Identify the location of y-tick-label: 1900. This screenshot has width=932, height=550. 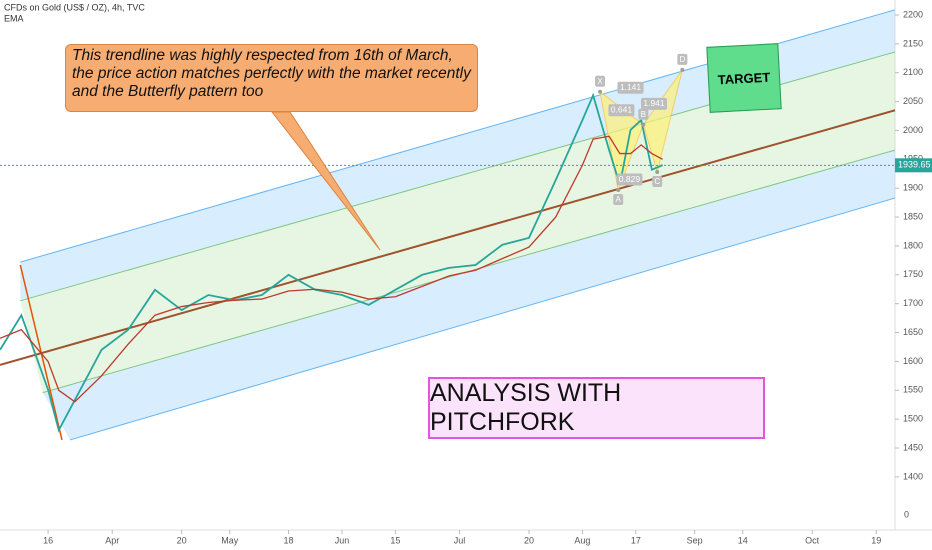
(913, 188).